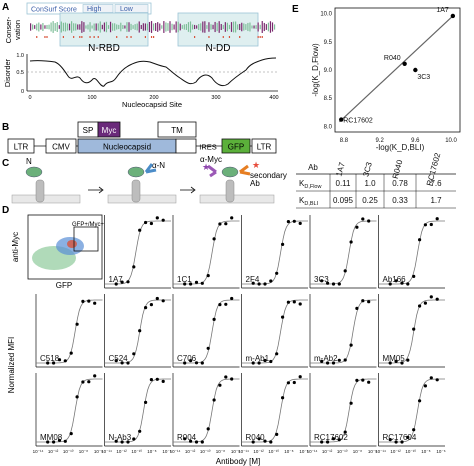  Describe the element at coordinates (215, 98) in the screenshot. I see `site-tick-300: 300` at that location.